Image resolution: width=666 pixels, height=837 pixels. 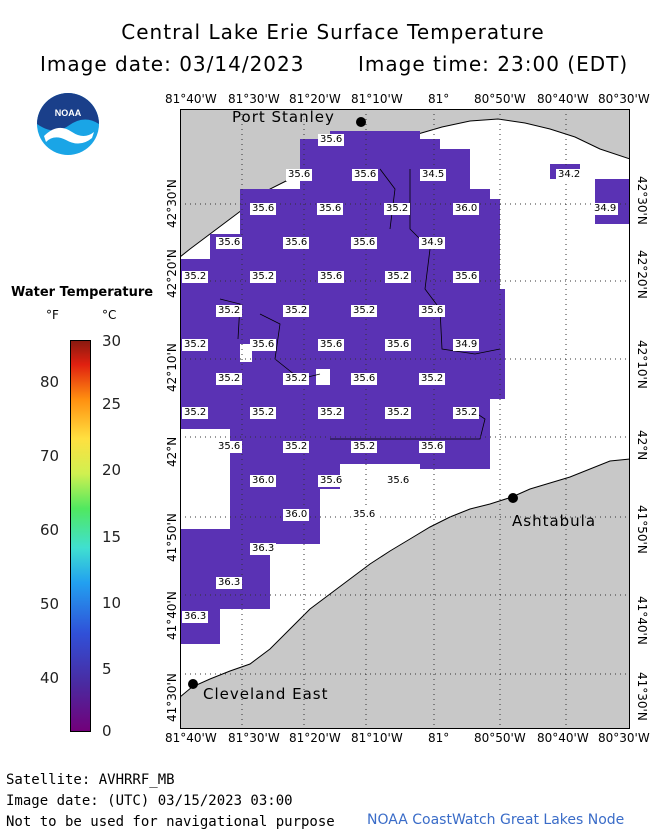 I want to click on lon-tick-top: 81°40'W, so click(x=191, y=99).